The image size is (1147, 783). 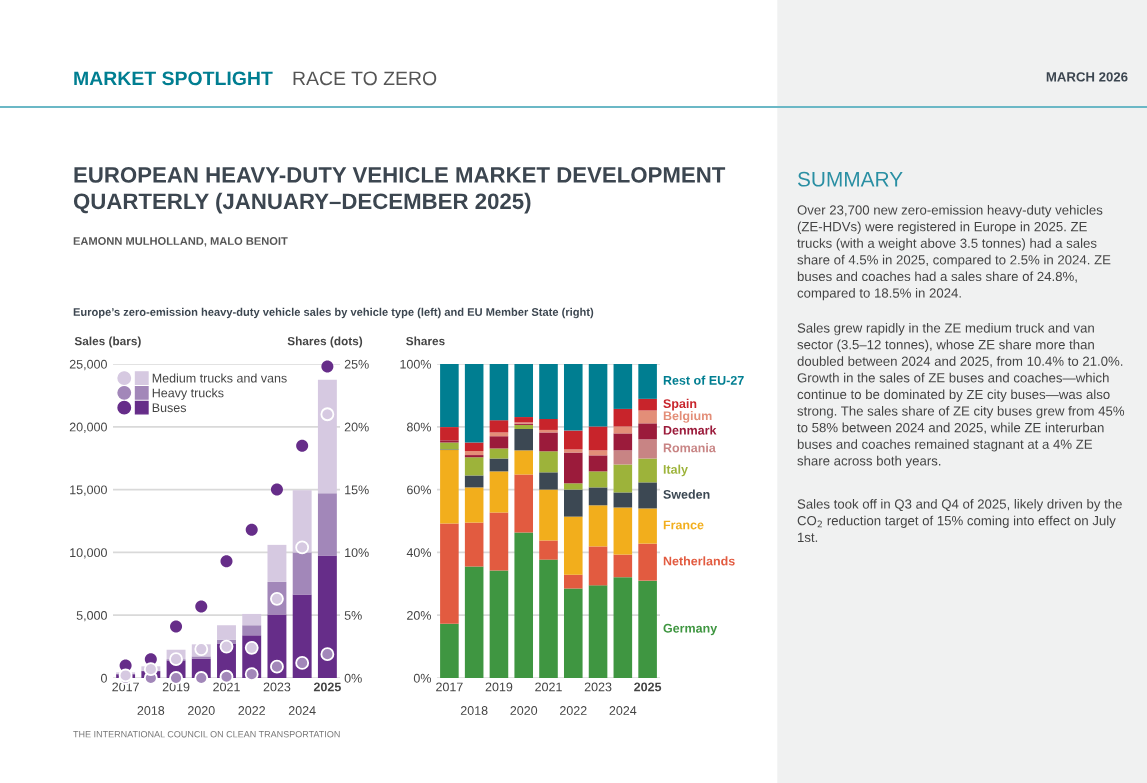 What do you see at coordinates (686, 494) in the screenshot?
I see `series-label: Sweden` at bounding box center [686, 494].